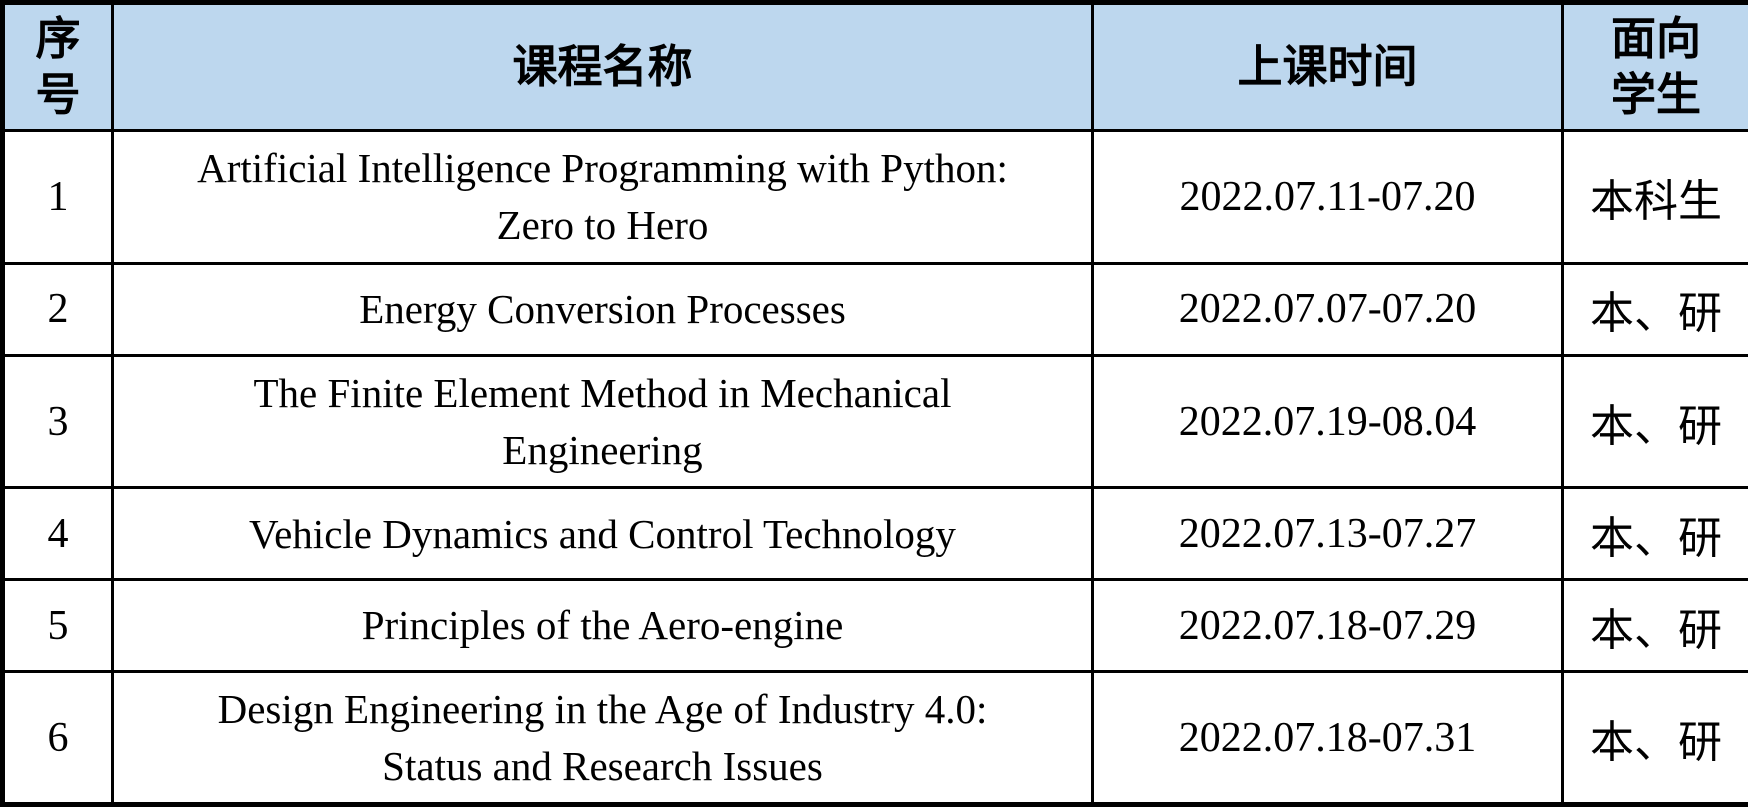  Describe the element at coordinates (57, 66) in the screenshot. I see `header-cell-index: 序 号` at that location.